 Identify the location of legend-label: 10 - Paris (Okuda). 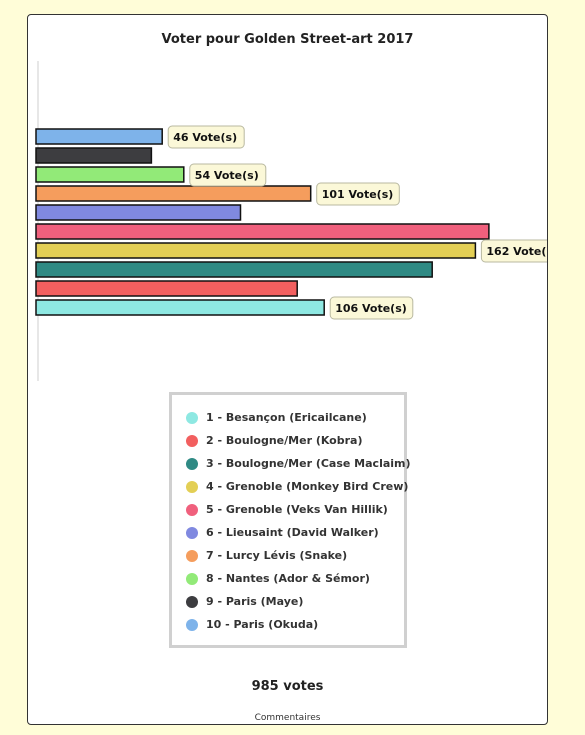
(262, 624).